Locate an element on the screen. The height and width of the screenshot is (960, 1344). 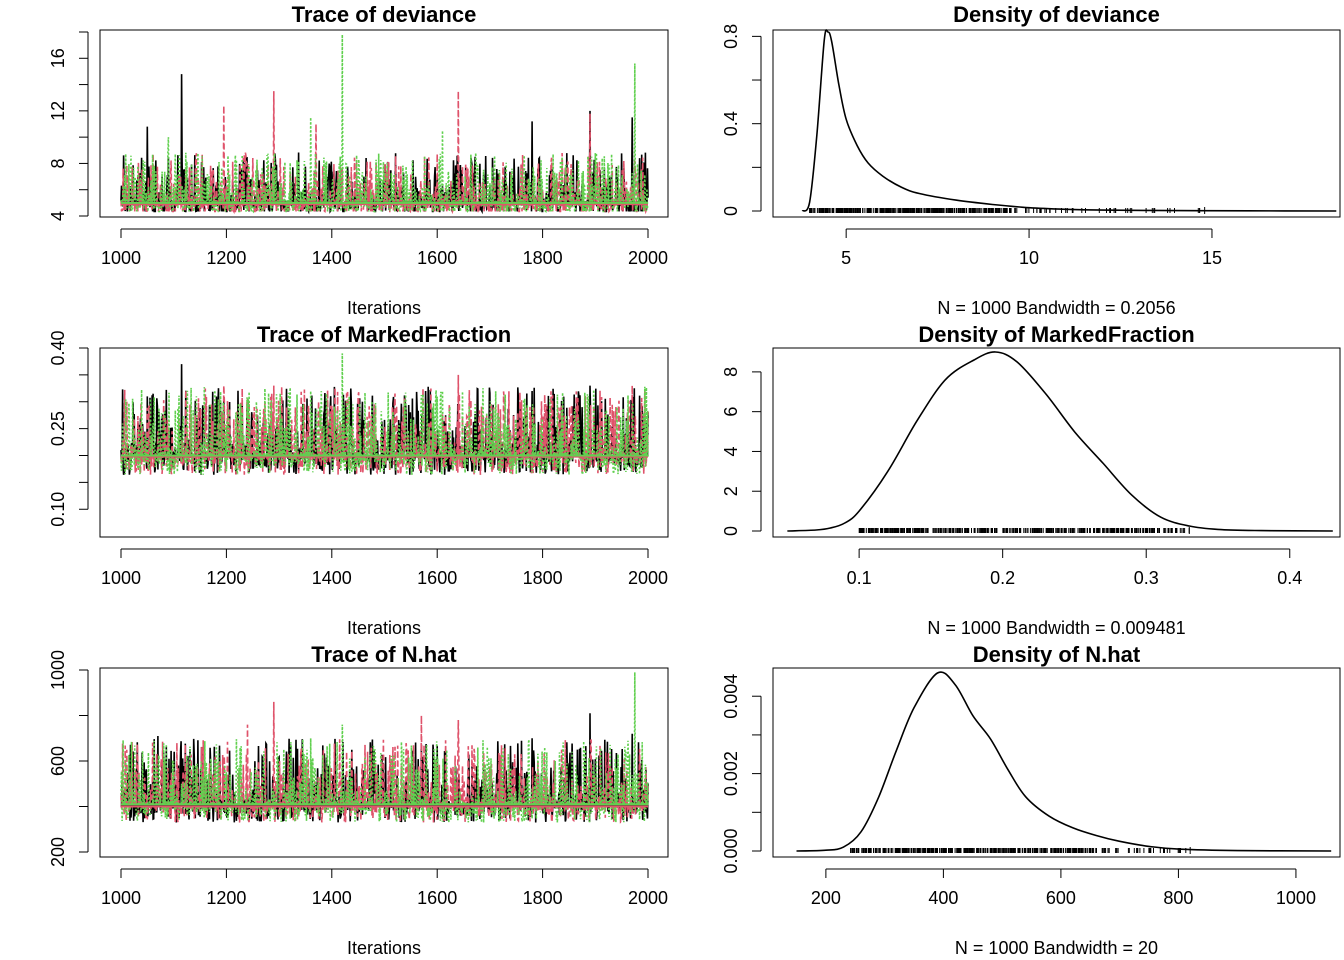
y-tick-label: 0.8 is located at coordinates (731, 36).